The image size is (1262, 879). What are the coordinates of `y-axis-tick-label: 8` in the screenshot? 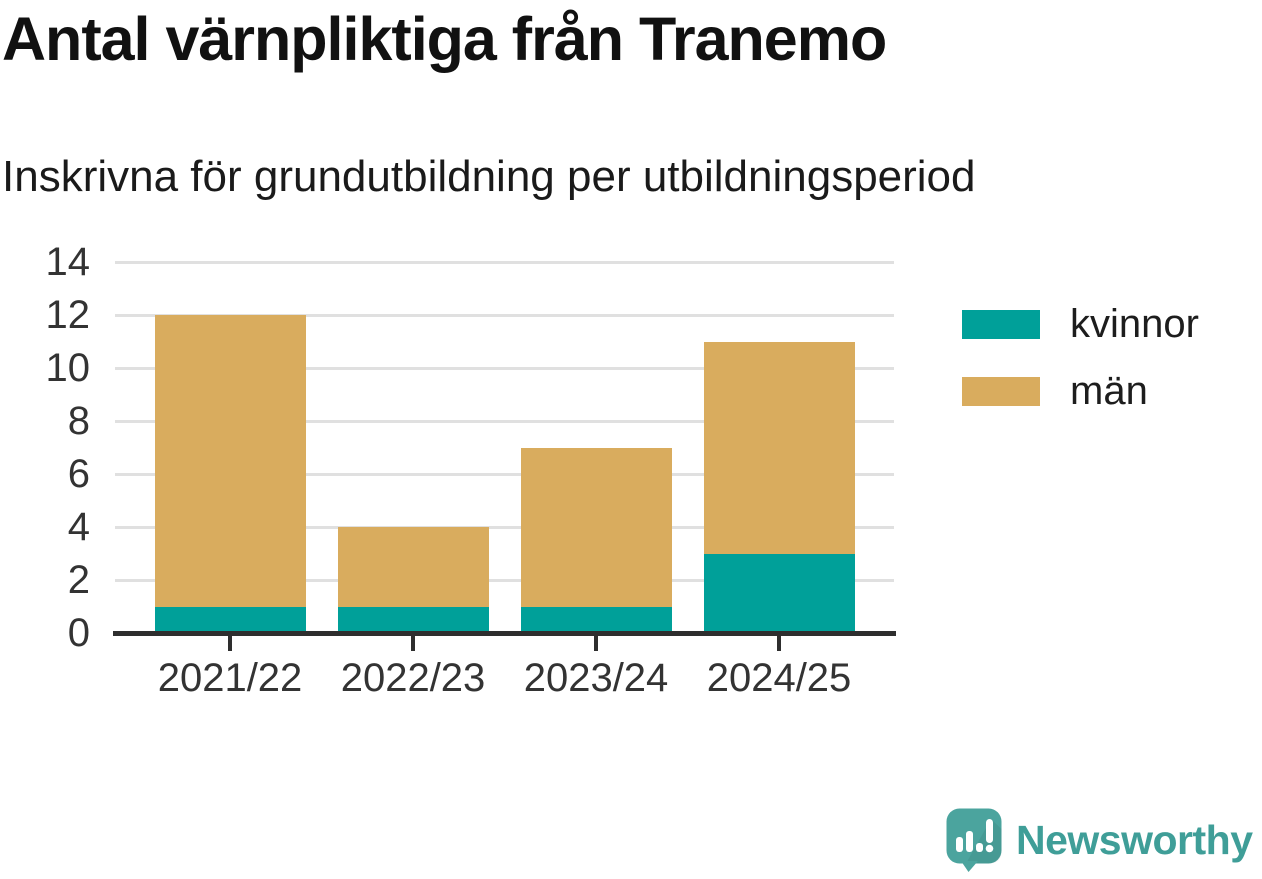 It's located at (78, 421).